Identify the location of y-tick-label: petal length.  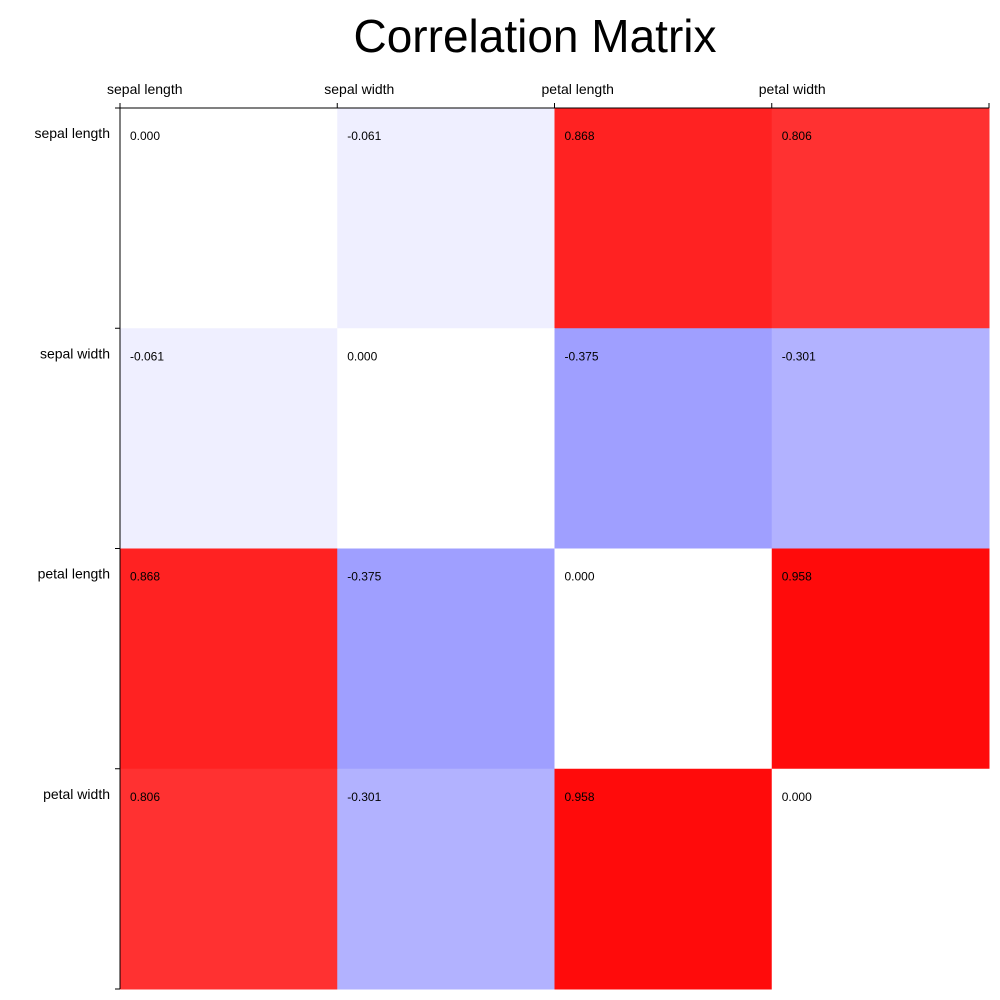
(74, 574).